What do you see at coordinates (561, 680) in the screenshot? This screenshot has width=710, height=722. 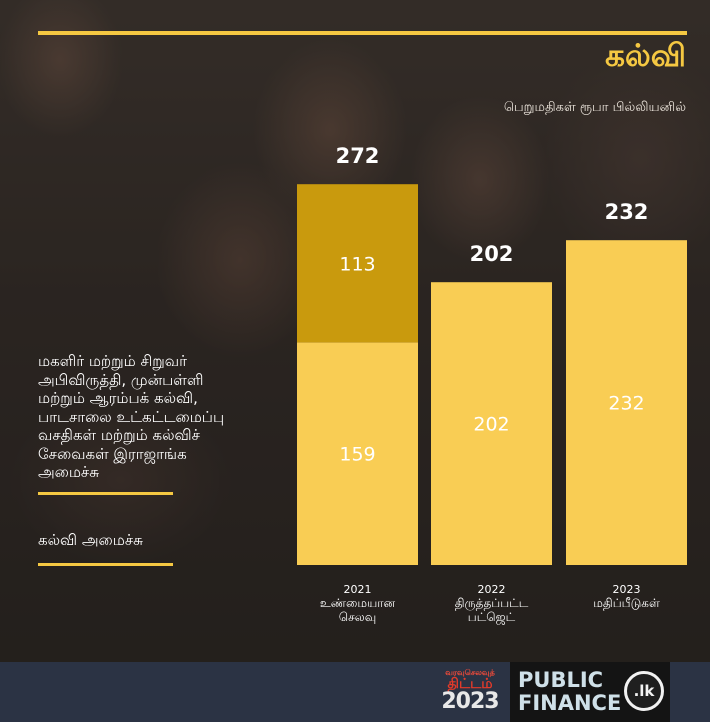 I see `pf-line1: PUBLIC` at bounding box center [561, 680].